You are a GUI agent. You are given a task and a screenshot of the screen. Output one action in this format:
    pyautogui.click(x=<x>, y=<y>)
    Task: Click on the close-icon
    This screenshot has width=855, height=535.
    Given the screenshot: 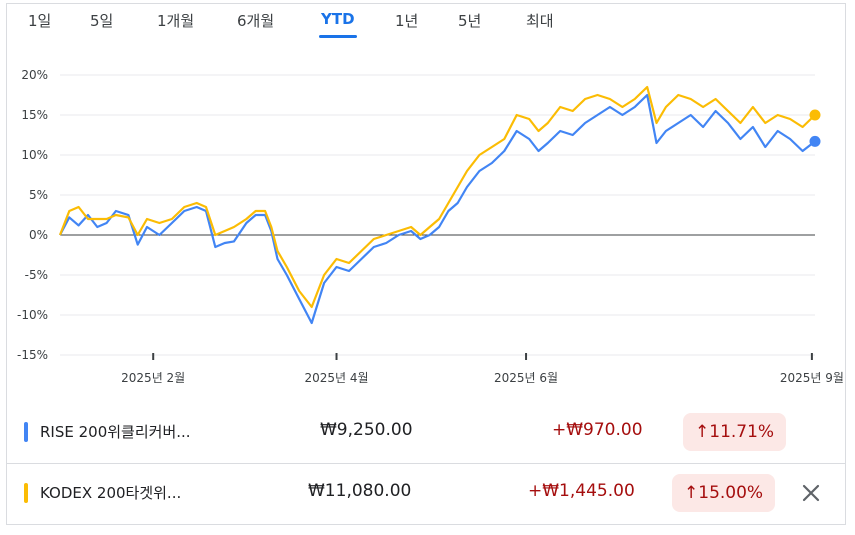 What is the action you would take?
    pyautogui.click(x=811, y=493)
    